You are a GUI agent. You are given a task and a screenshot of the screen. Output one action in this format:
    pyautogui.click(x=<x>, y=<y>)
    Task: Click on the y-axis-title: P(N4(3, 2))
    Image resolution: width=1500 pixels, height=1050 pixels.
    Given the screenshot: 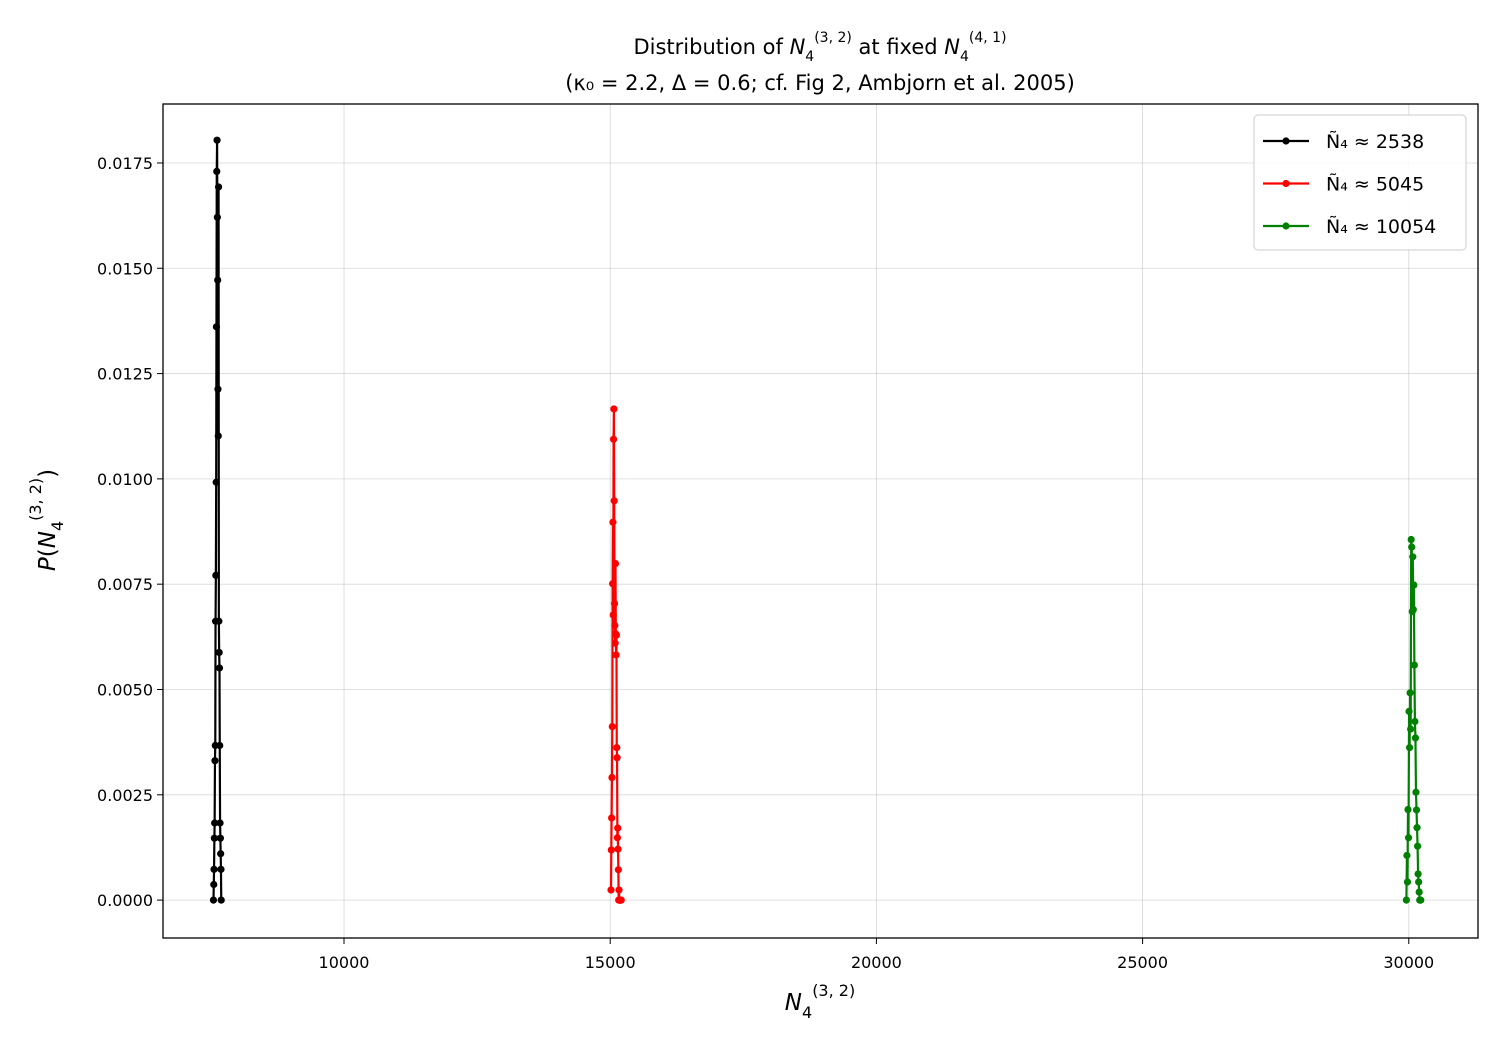 What is the action you would take?
    pyautogui.click(x=46, y=520)
    